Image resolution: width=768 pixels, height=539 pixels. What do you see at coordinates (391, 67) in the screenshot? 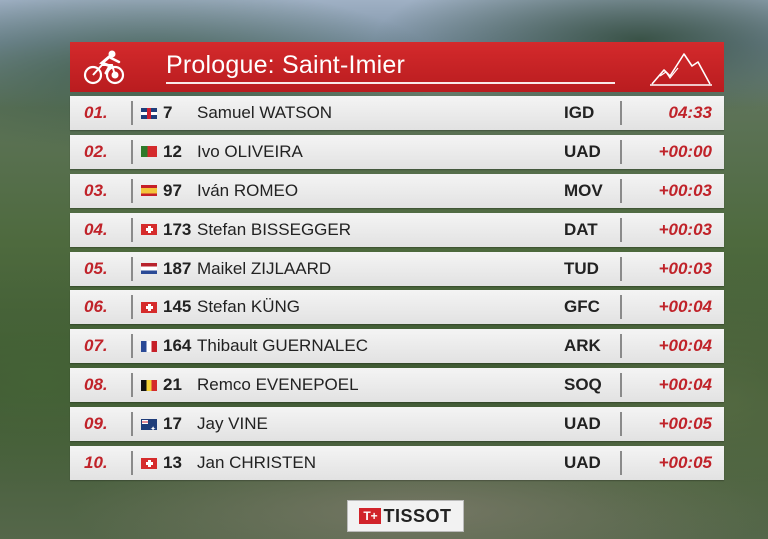
I see `page-title: Prologue: Saint-Imier` at bounding box center [391, 67].